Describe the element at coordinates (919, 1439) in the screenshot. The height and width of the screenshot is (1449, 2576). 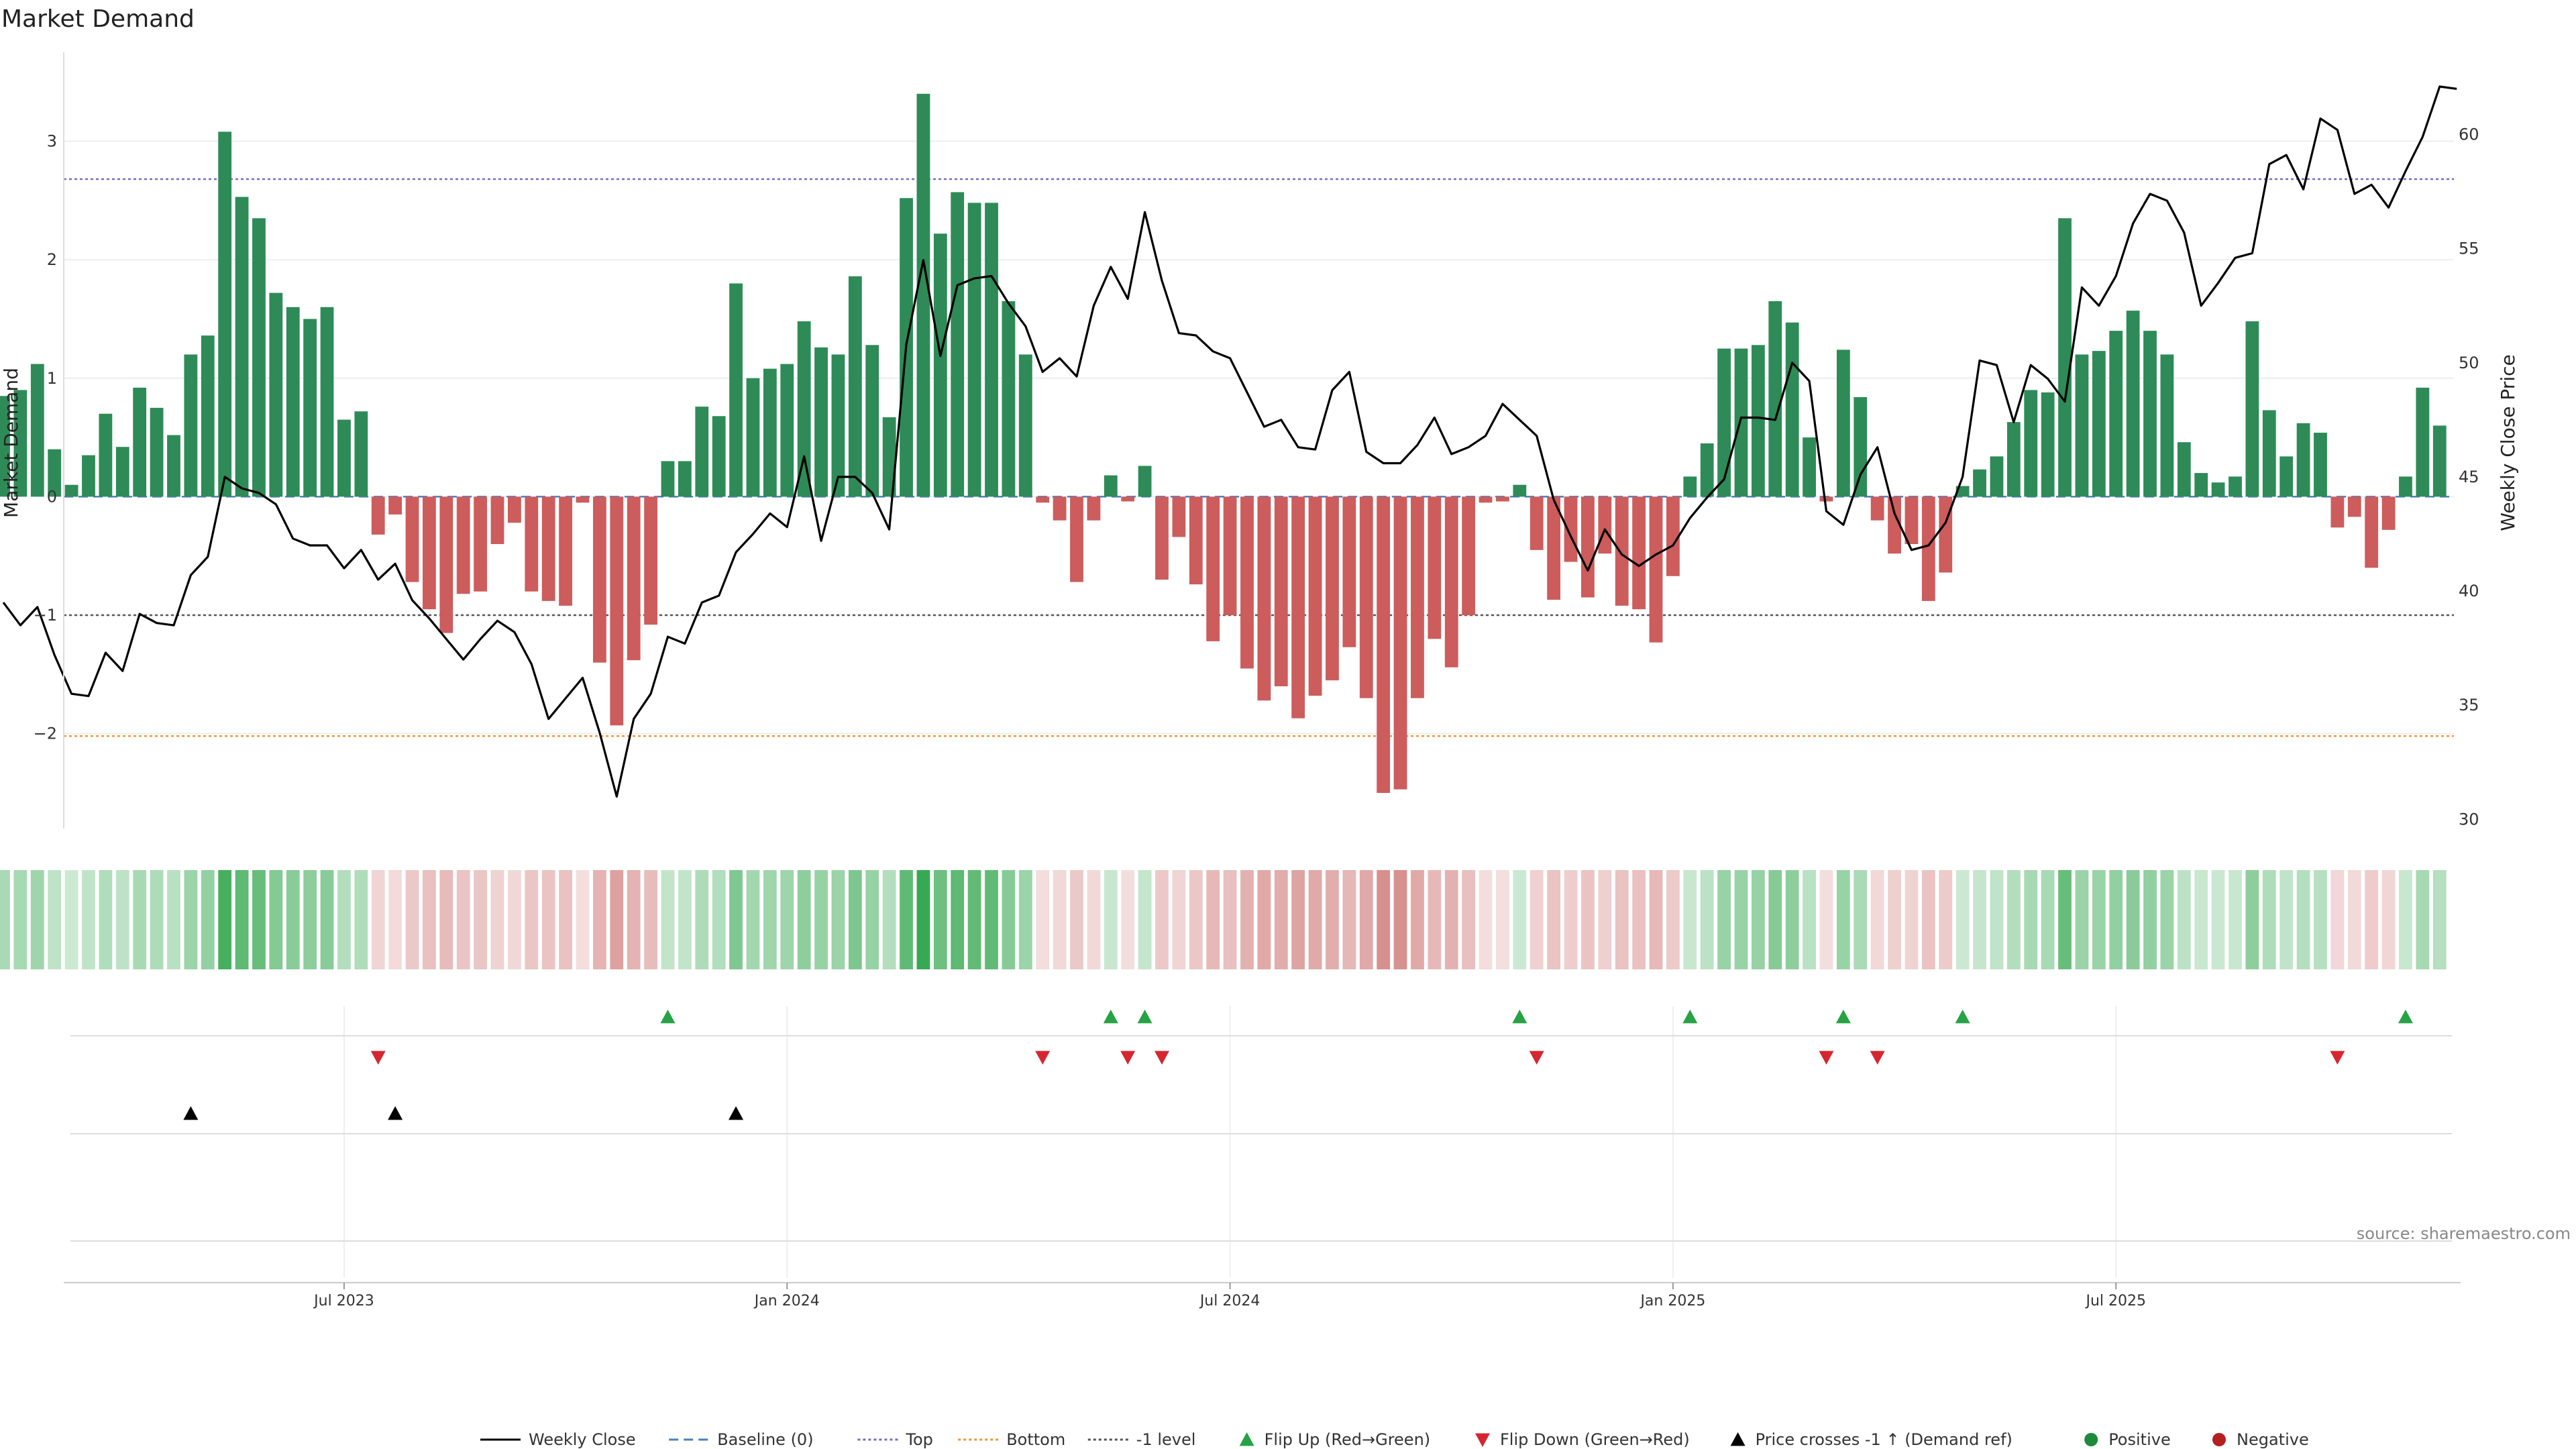
I see `legend-label: Top` at that location.